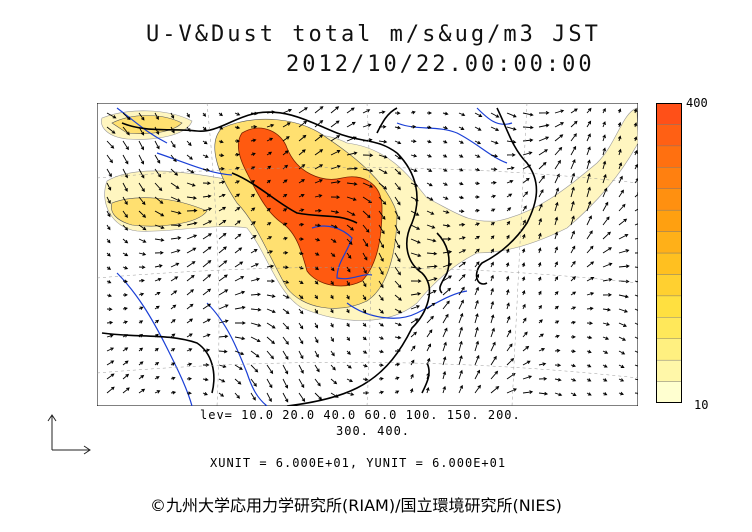 The height and width of the screenshot is (532, 752). I want to click on colorbar, so click(669, 253).